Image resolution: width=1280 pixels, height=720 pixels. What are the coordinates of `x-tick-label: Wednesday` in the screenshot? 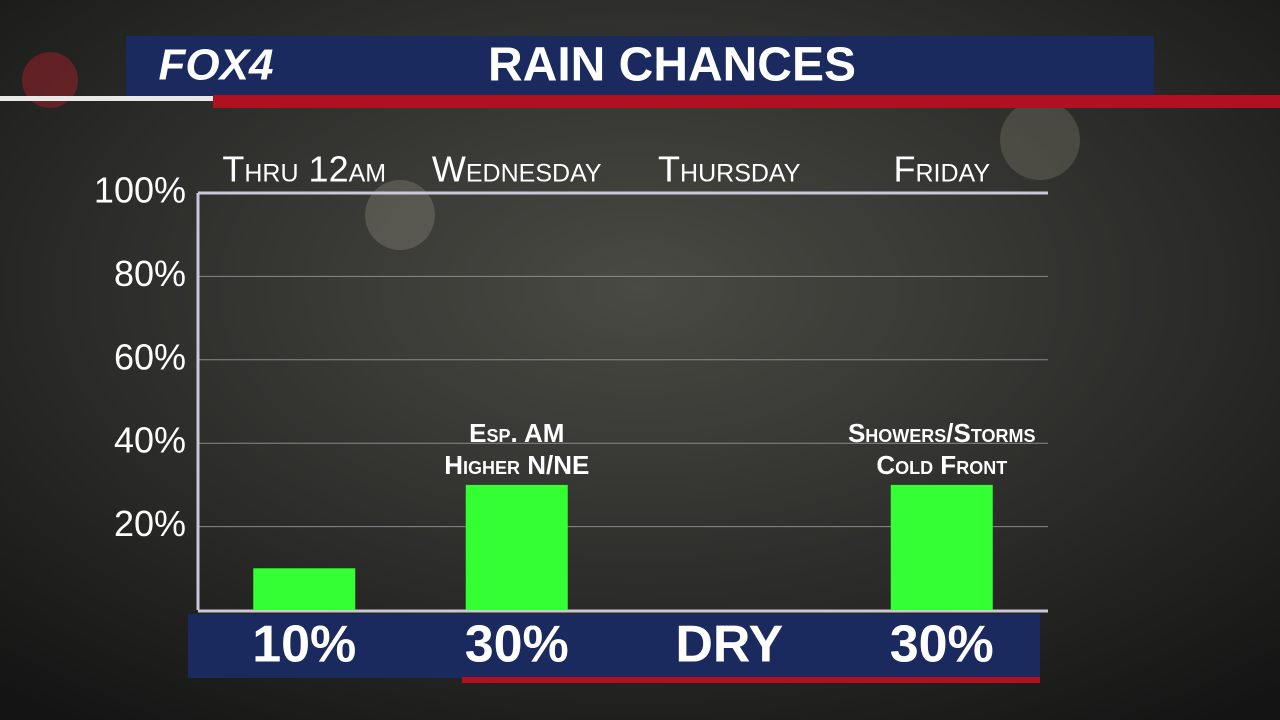 It's located at (517, 169).